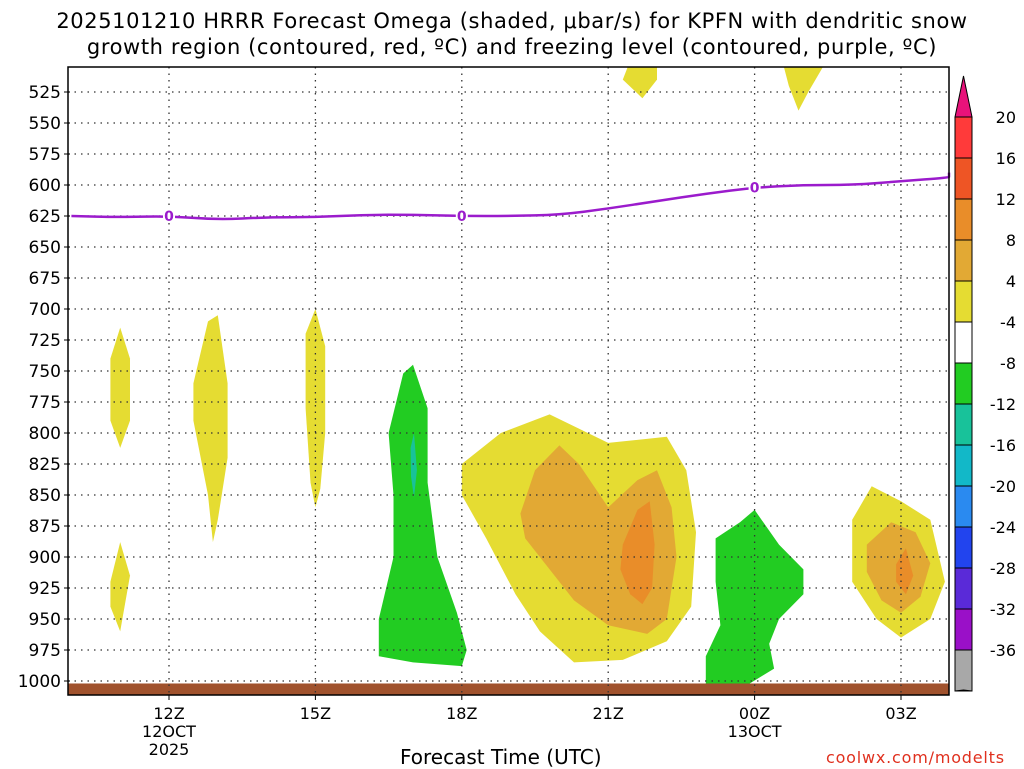 This screenshot has height=769, width=1024. Describe the element at coordinates (1003, 527) in the screenshot. I see `colorbar-label: -24` at that location.